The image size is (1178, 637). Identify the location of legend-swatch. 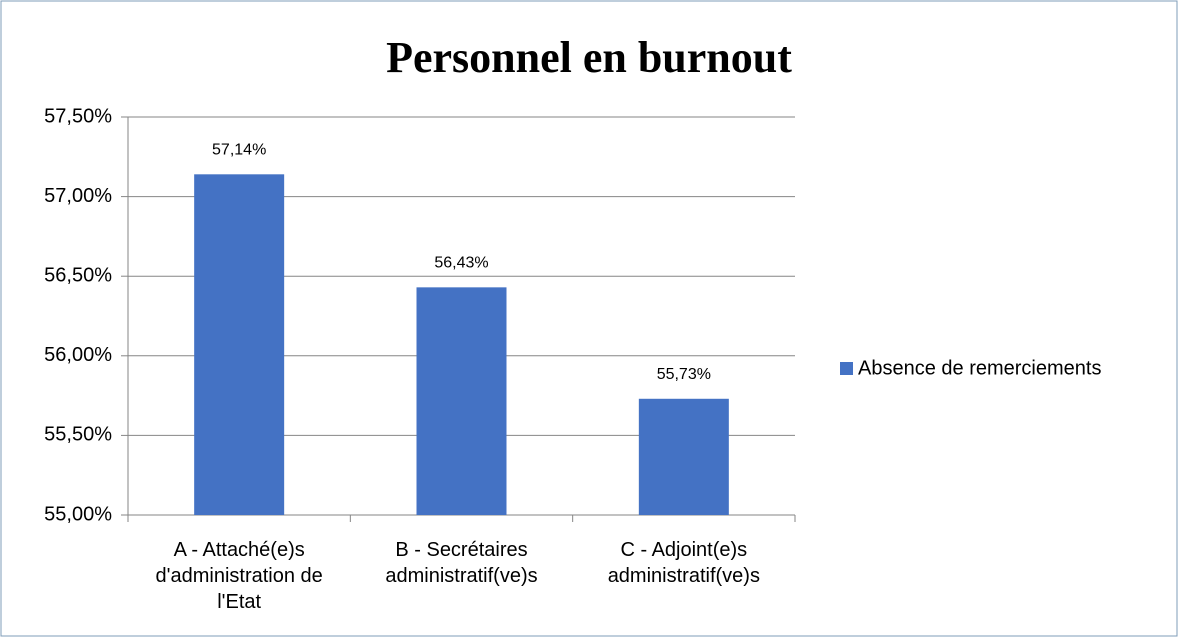
(846, 368).